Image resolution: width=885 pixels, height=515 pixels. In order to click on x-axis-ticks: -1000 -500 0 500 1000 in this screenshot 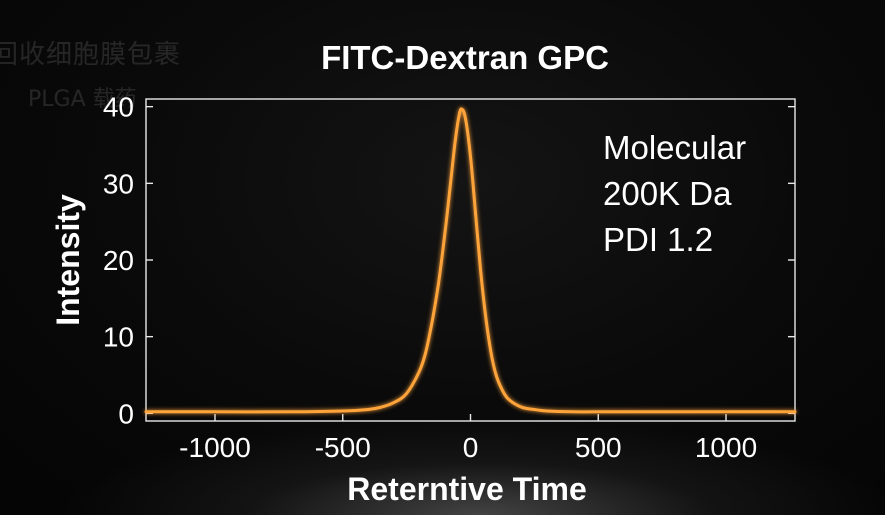, I will do `click(468, 438)`.